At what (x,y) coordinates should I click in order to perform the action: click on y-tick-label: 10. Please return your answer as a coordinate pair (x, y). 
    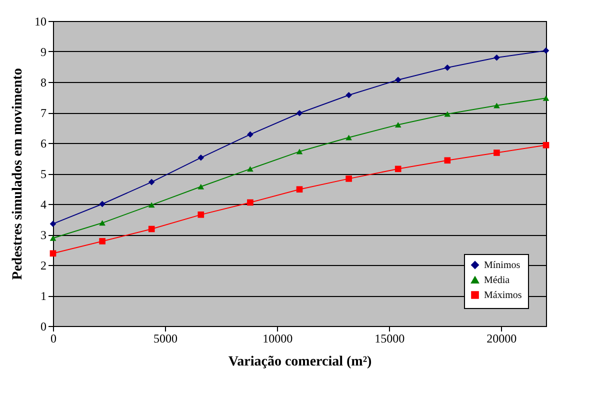
    Looking at the image, I should click on (40, 21).